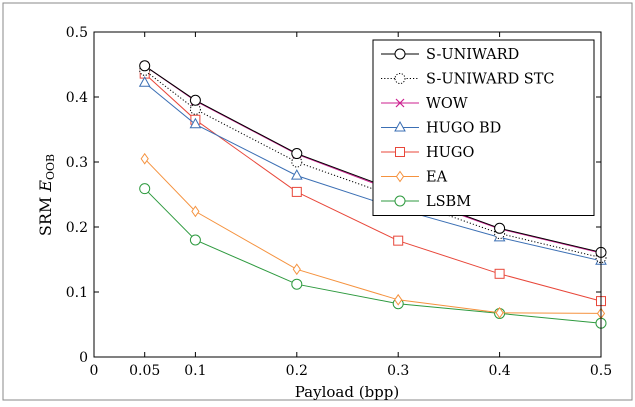  I want to click on legend-item: HUGO BD, so click(441, 129).